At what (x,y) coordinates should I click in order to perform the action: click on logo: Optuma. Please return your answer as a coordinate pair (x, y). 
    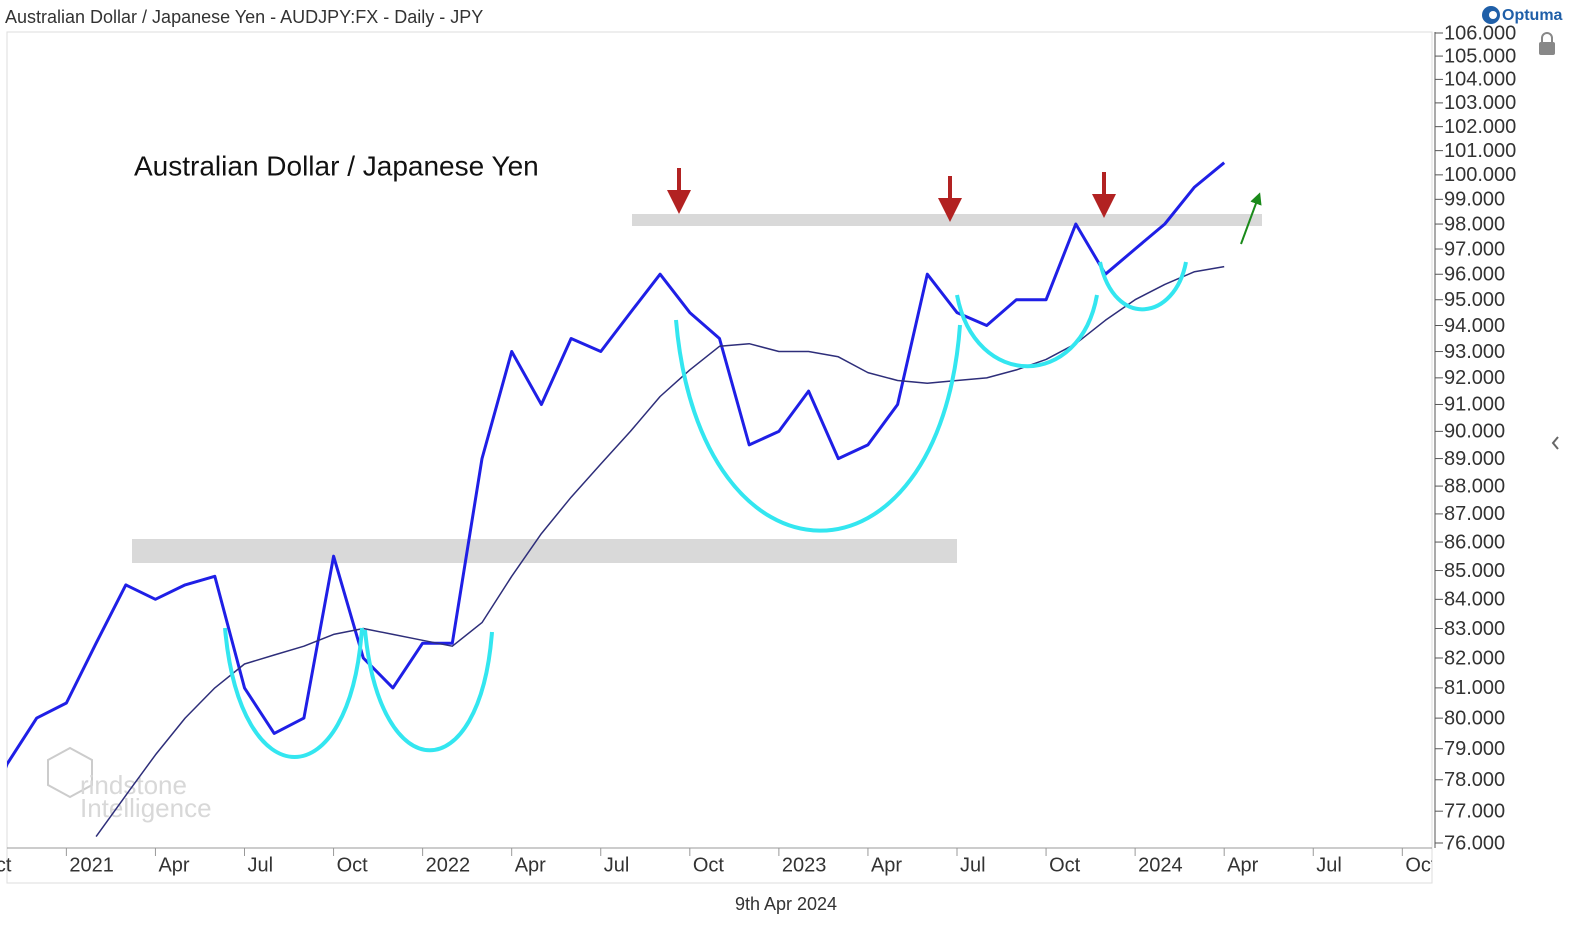
    Looking at the image, I should click on (1522, 15).